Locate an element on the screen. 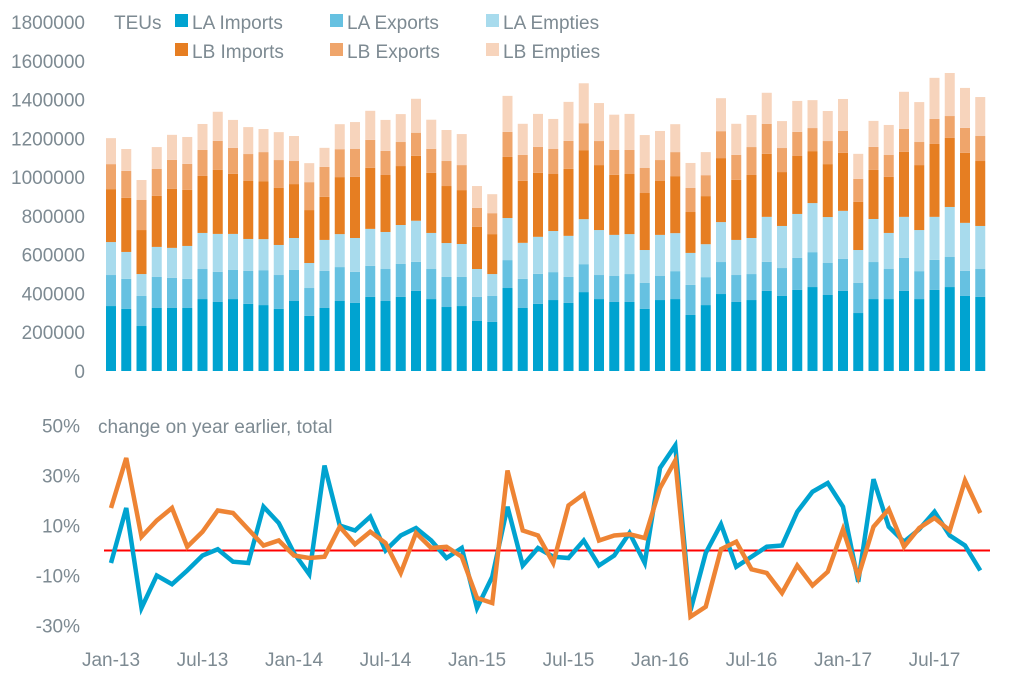  bar-y-tick-label: 600000 is located at coordinates (53, 256).